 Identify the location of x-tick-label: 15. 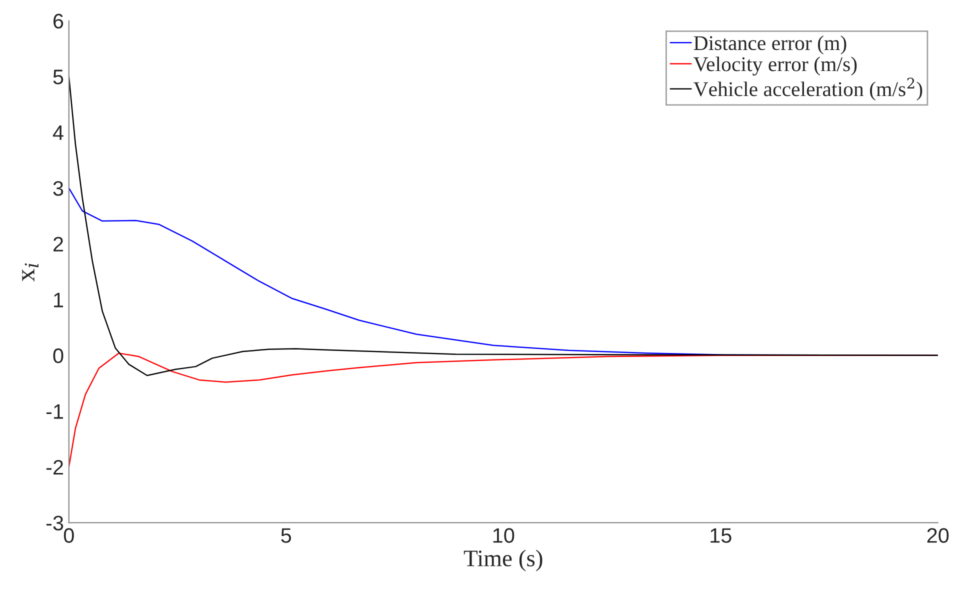
(721, 535).